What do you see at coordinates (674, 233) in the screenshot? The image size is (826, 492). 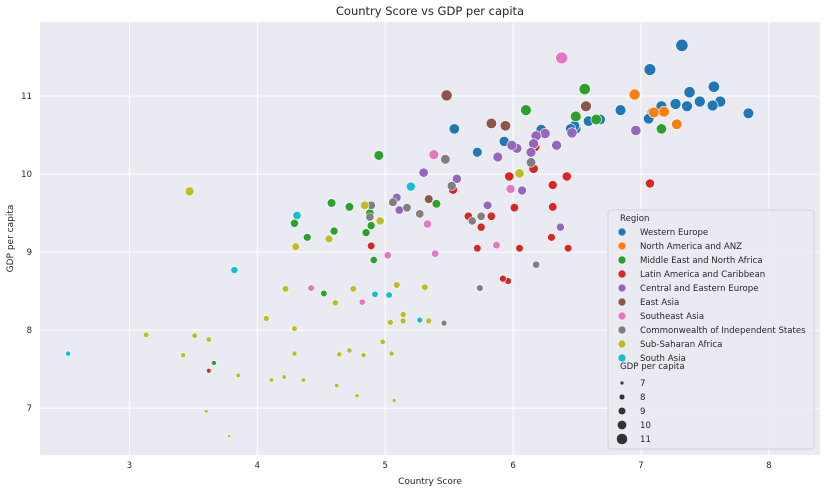 I see `legend-label: Western Europe` at bounding box center [674, 233].